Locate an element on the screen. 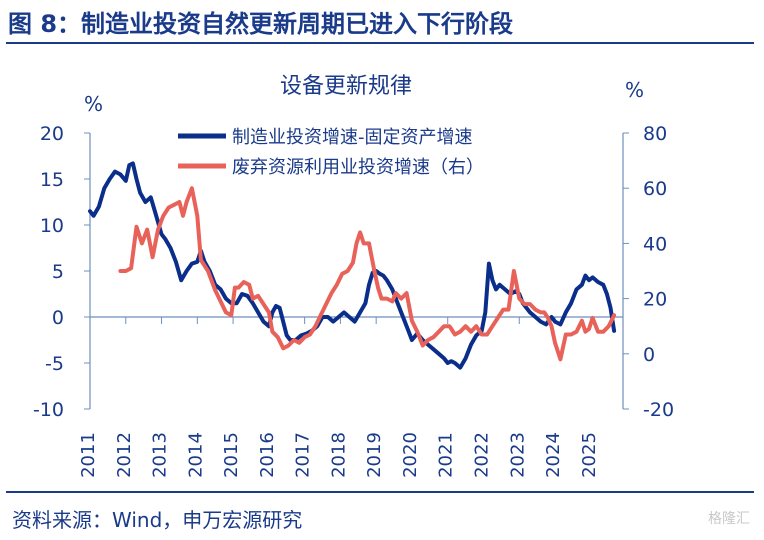  x-tick-label: 2011 is located at coordinates (88, 455).